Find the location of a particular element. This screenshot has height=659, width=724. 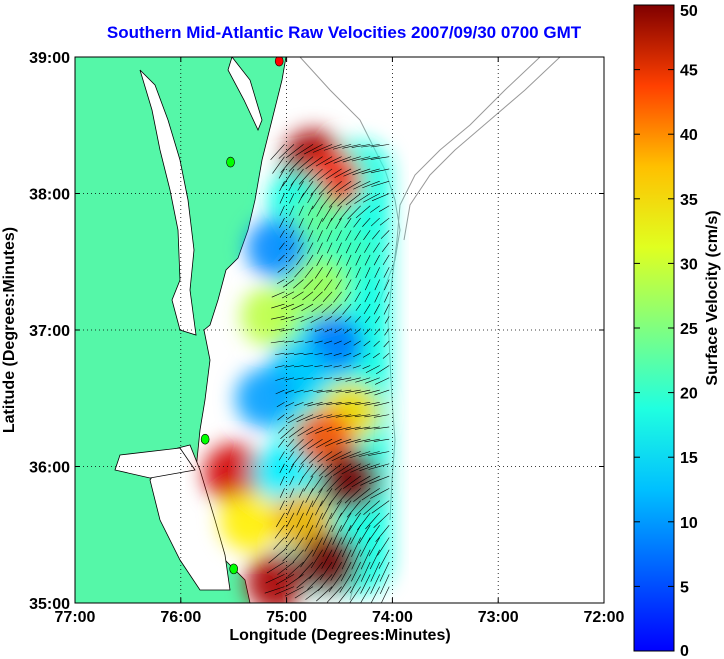

y-tick-label: 39:00 is located at coordinates (49, 58).